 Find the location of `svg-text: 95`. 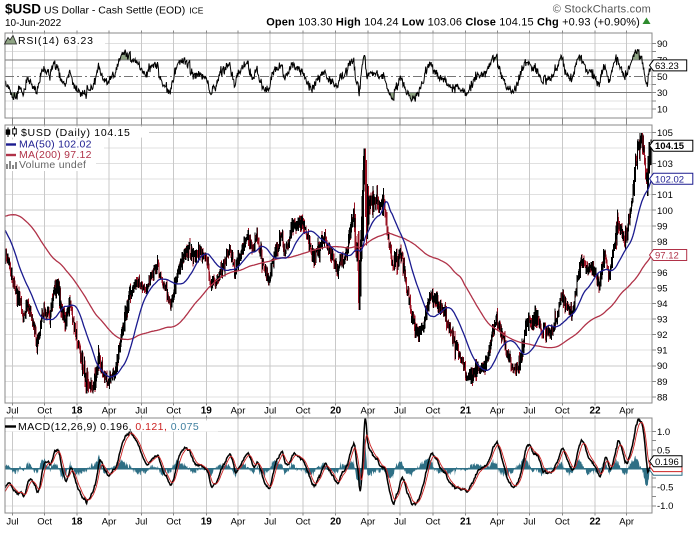

svg-text: 95 is located at coordinates (662, 289).